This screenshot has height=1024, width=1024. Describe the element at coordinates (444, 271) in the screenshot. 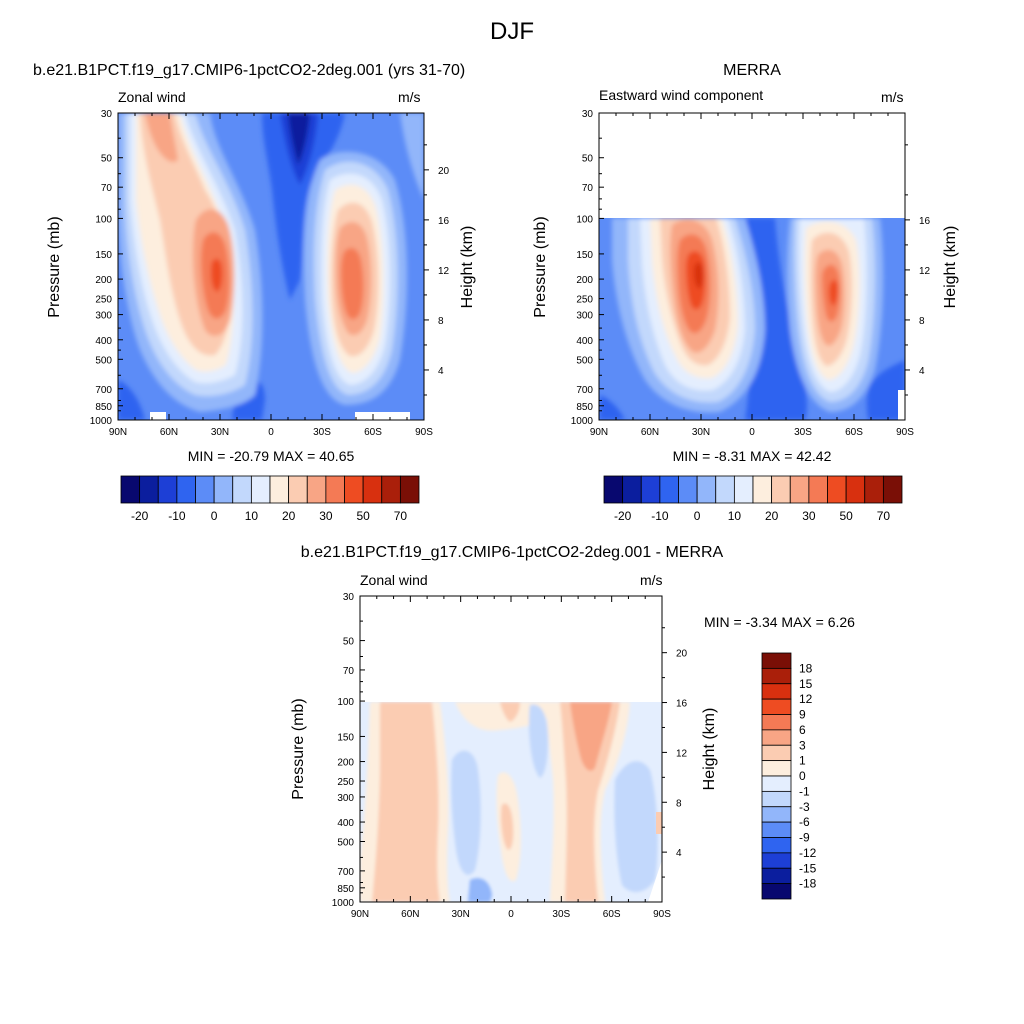

I see `height-tick-label: 12` at that location.